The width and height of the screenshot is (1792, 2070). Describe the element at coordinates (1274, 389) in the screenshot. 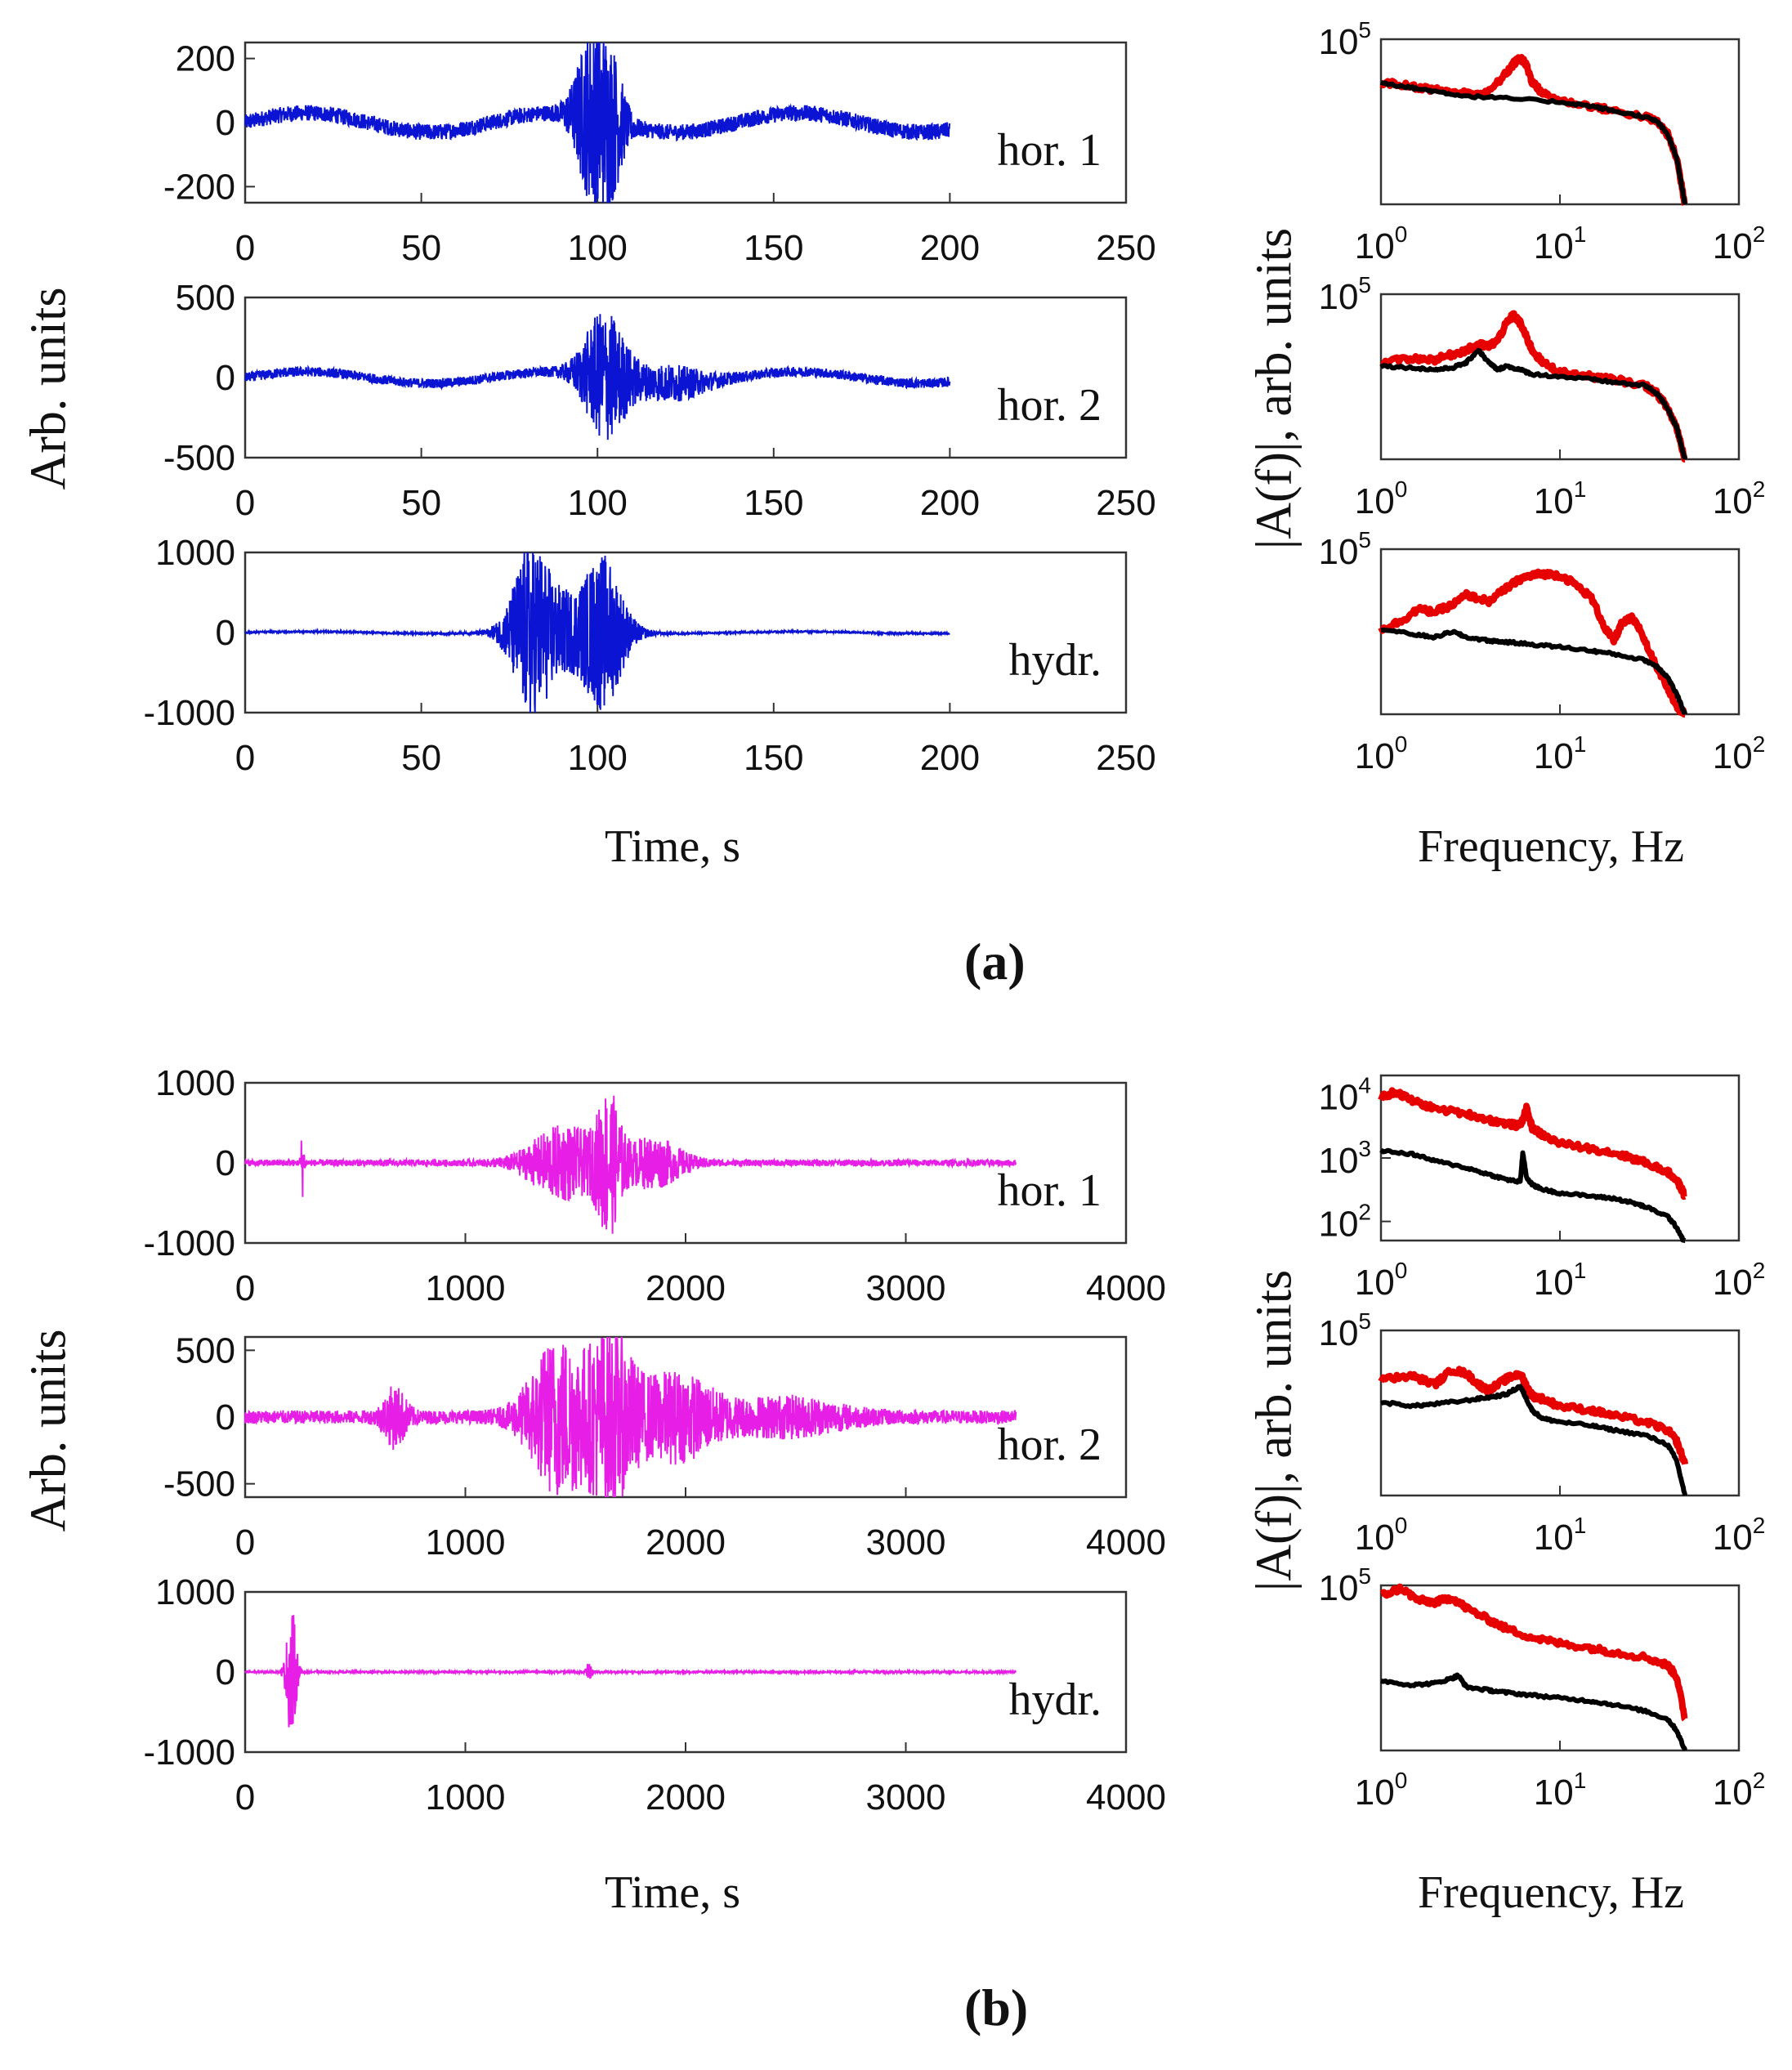

I see `freq-ylabel-a: |A(f)|, arb. units` at that location.